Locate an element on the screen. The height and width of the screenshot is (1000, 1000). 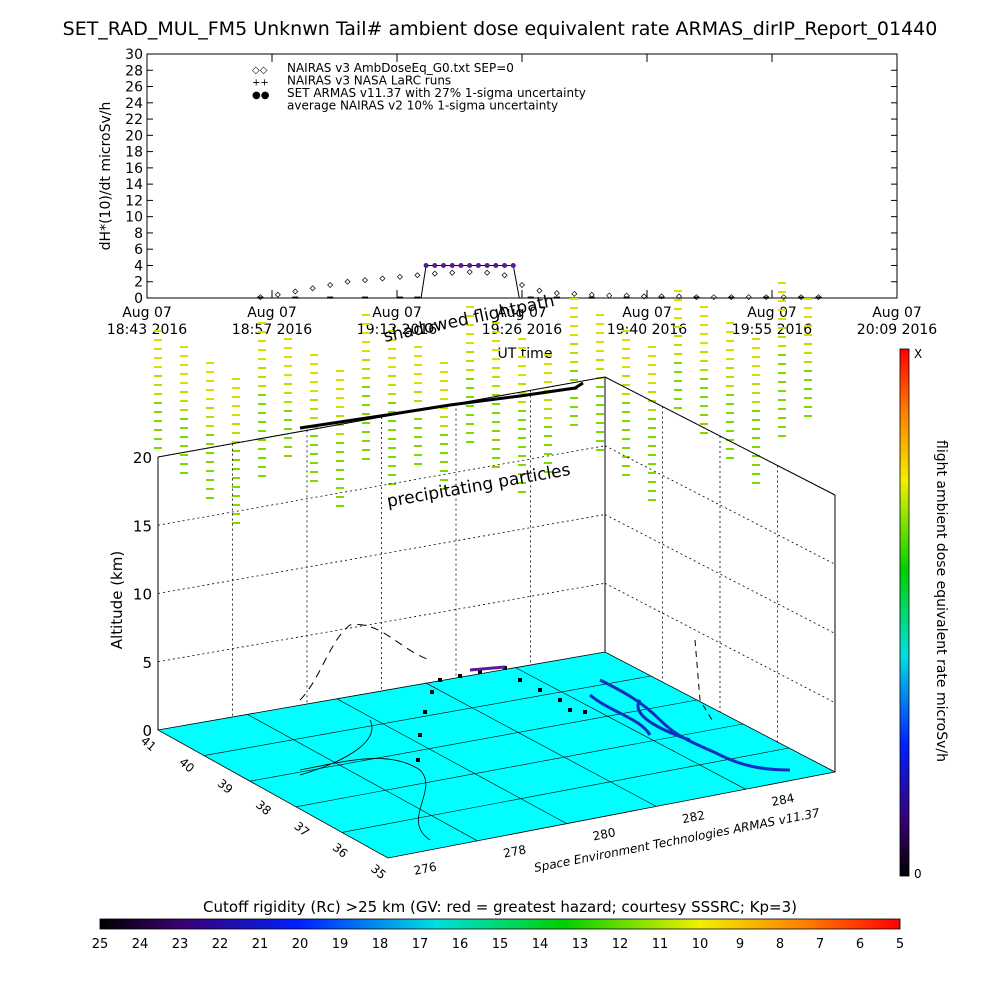
bottom-colorbar-tick-label: 15 is located at coordinates (500, 944).